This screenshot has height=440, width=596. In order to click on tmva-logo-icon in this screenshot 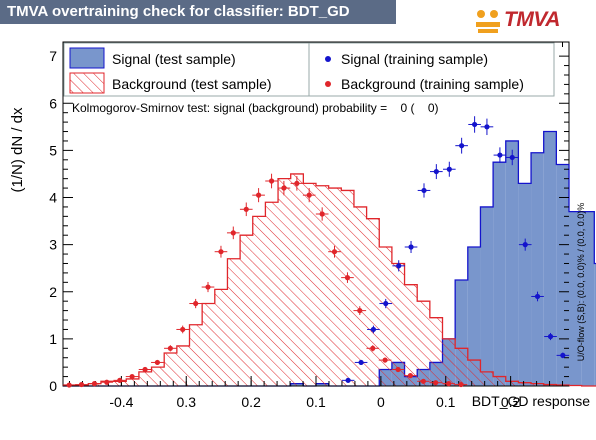, I will do `click(488, 21)`.